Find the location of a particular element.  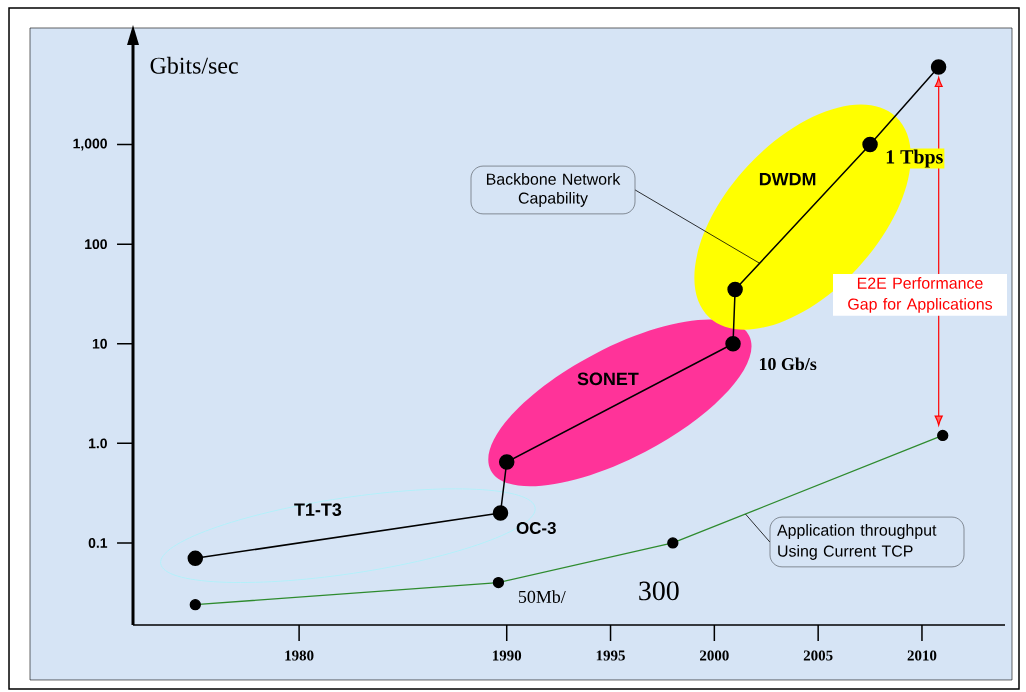

x-tick-label: 2000 is located at coordinates (714, 655).